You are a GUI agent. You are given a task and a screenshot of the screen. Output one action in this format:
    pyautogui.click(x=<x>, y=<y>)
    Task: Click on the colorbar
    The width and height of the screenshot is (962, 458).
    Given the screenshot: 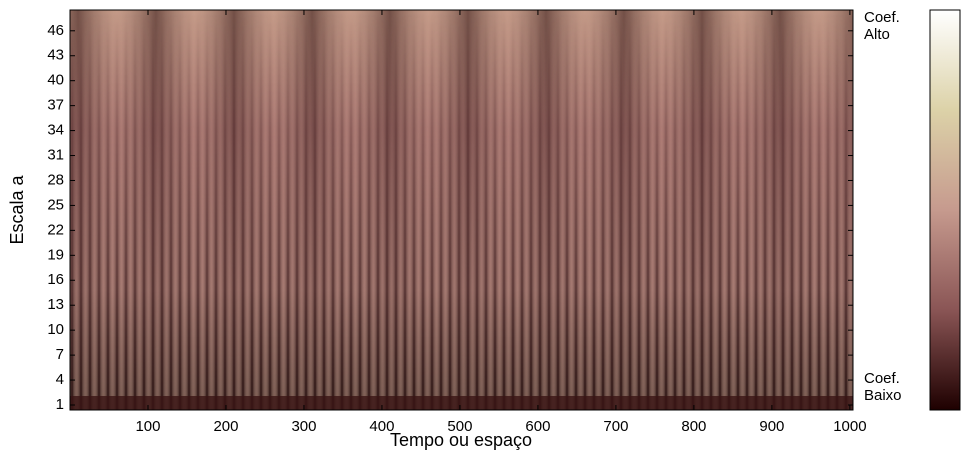 What is the action you would take?
    pyautogui.click(x=945, y=210)
    